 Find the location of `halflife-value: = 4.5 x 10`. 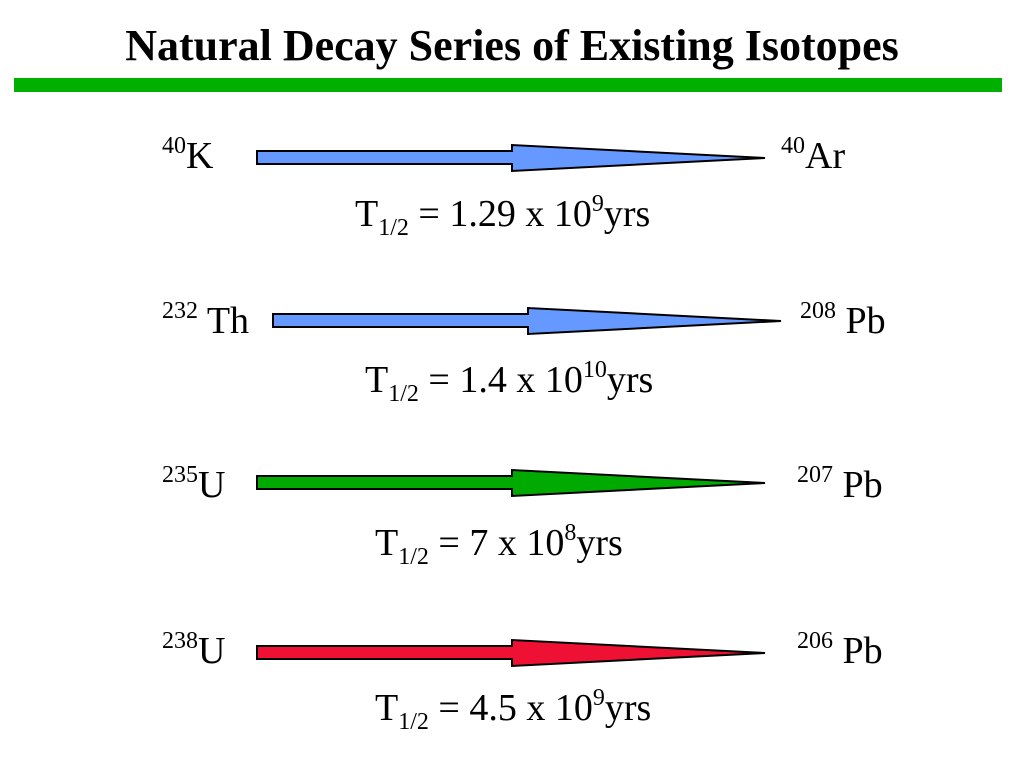

halflife-value: = 4.5 x 10 is located at coordinates (510, 708).